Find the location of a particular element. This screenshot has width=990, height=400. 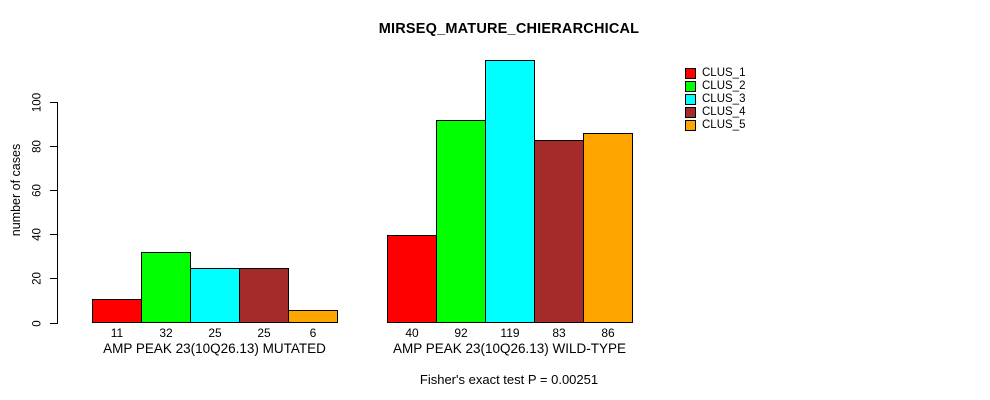

bar-value-label: 6 is located at coordinates (313, 333).